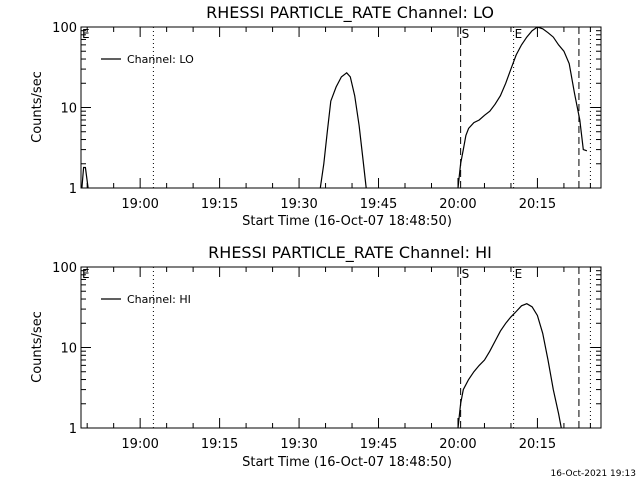  What do you see at coordinates (350, 253) in the screenshot?
I see `chart-title: RHESSI PARTICLE_RATE Channel: HI` at bounding box center [350, 253].